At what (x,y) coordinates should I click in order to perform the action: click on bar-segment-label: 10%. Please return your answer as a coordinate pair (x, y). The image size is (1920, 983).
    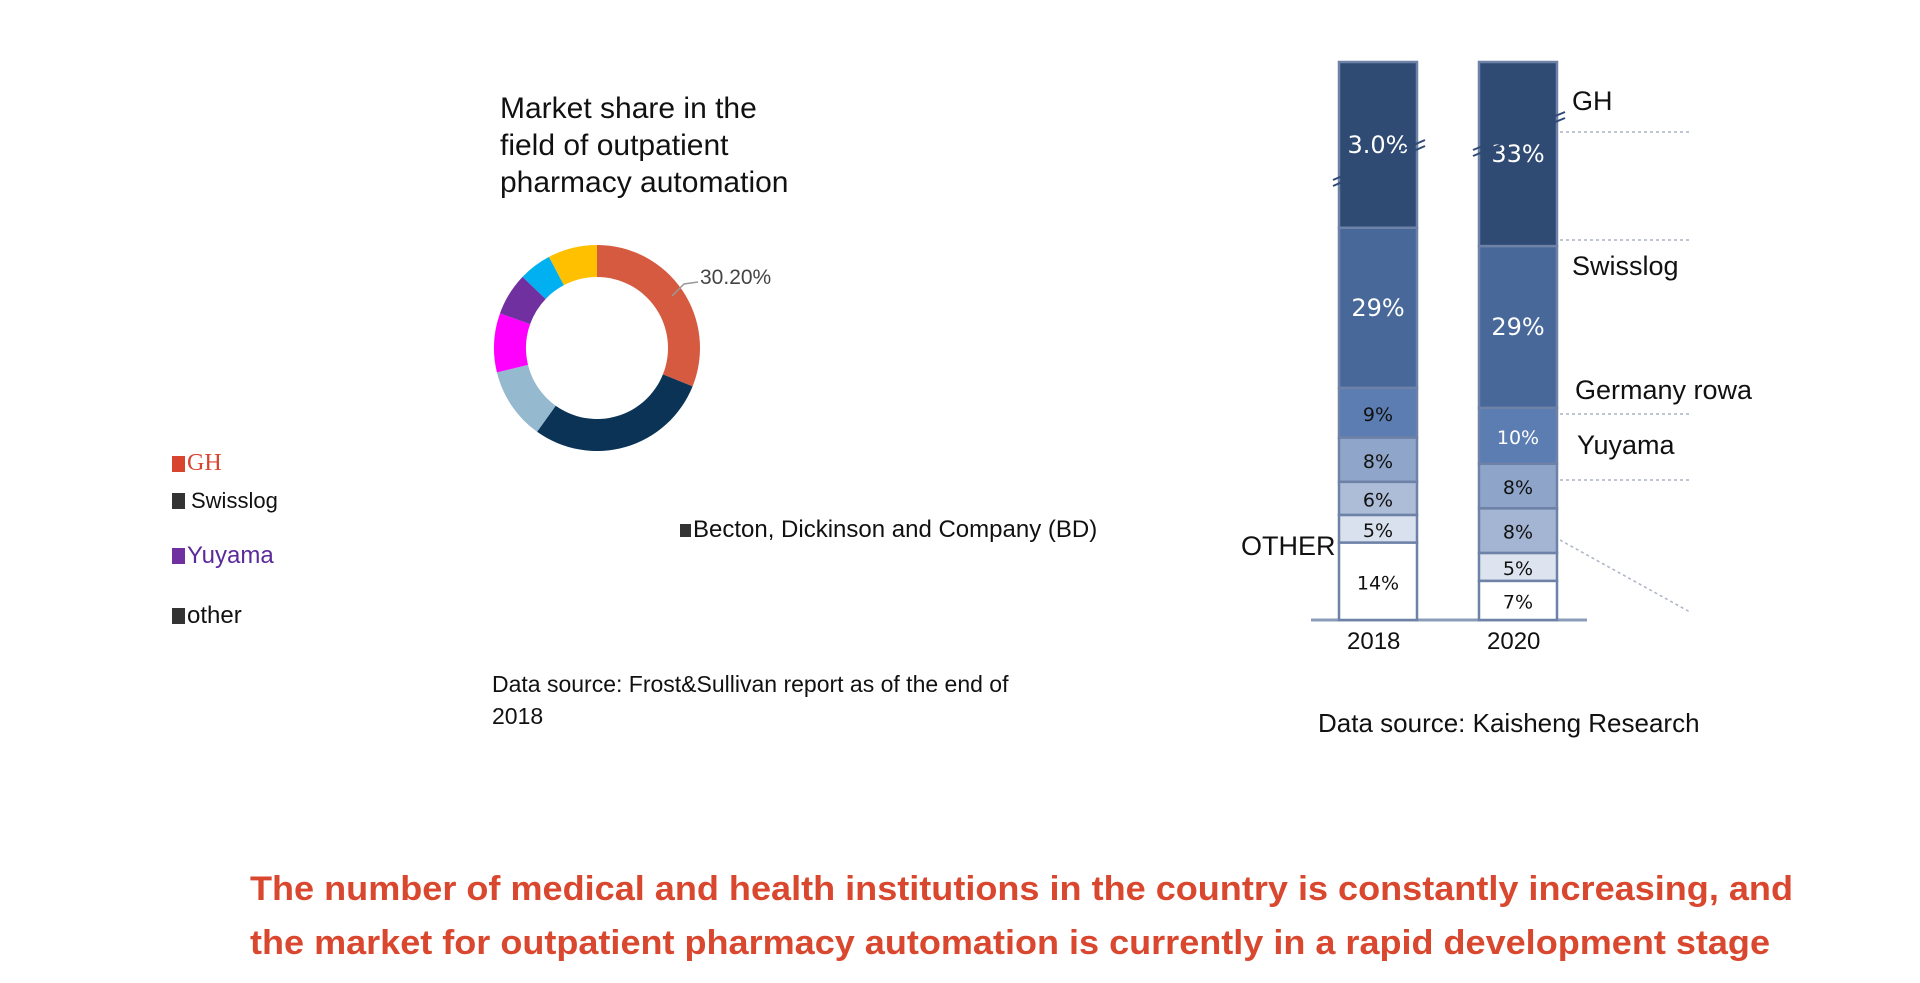
    Looking at the image, I should click on (1518, 438).